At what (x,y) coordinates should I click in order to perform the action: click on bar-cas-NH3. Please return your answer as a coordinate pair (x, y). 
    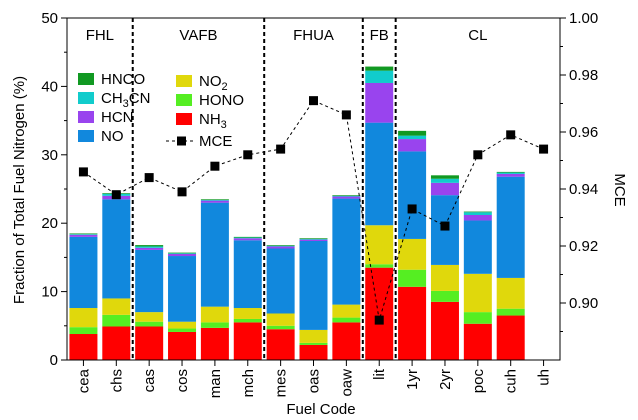
    Looking at the image, I should click on (149, 343).